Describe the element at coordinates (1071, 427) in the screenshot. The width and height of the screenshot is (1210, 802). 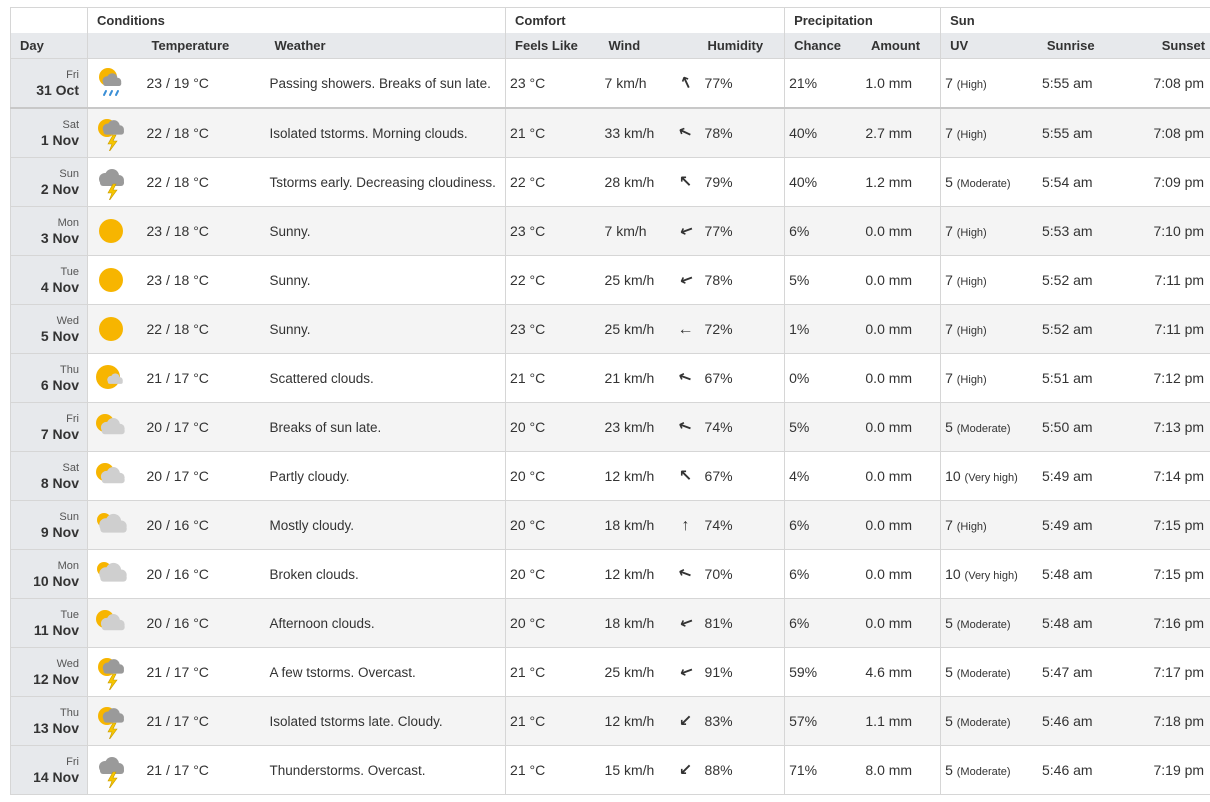
I see `sunrise-cell: 5:50 am` at that location.